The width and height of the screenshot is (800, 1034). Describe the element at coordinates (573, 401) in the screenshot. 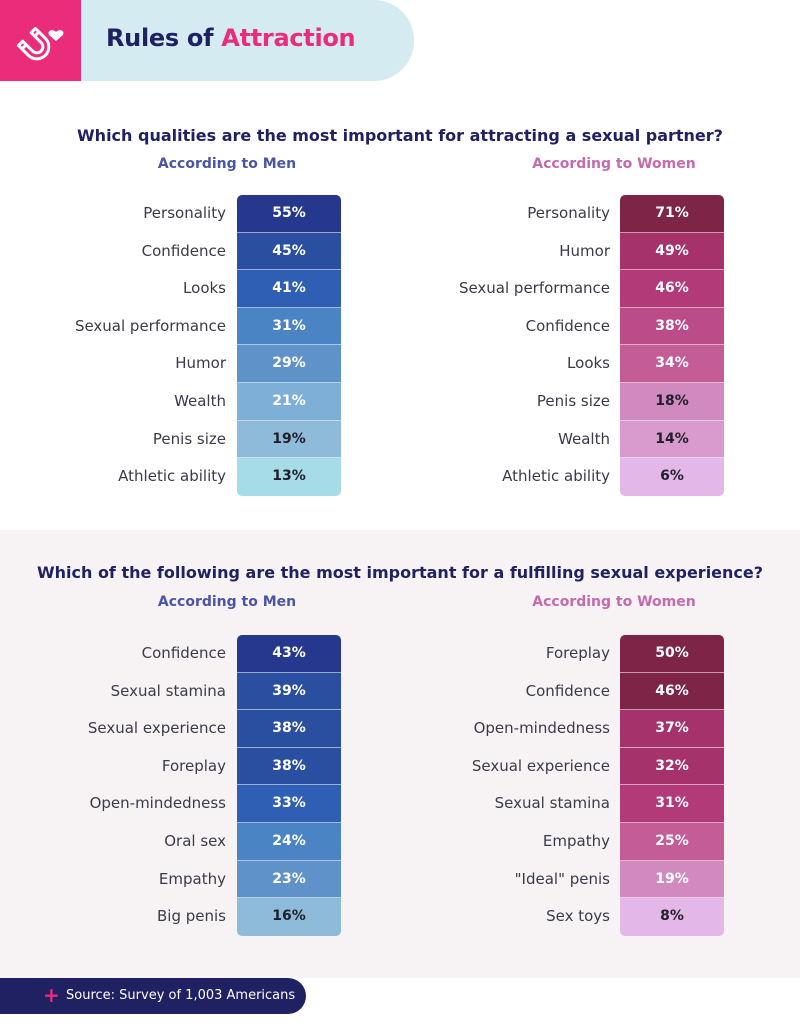

I see `category-label-women: Penis size` at that location.